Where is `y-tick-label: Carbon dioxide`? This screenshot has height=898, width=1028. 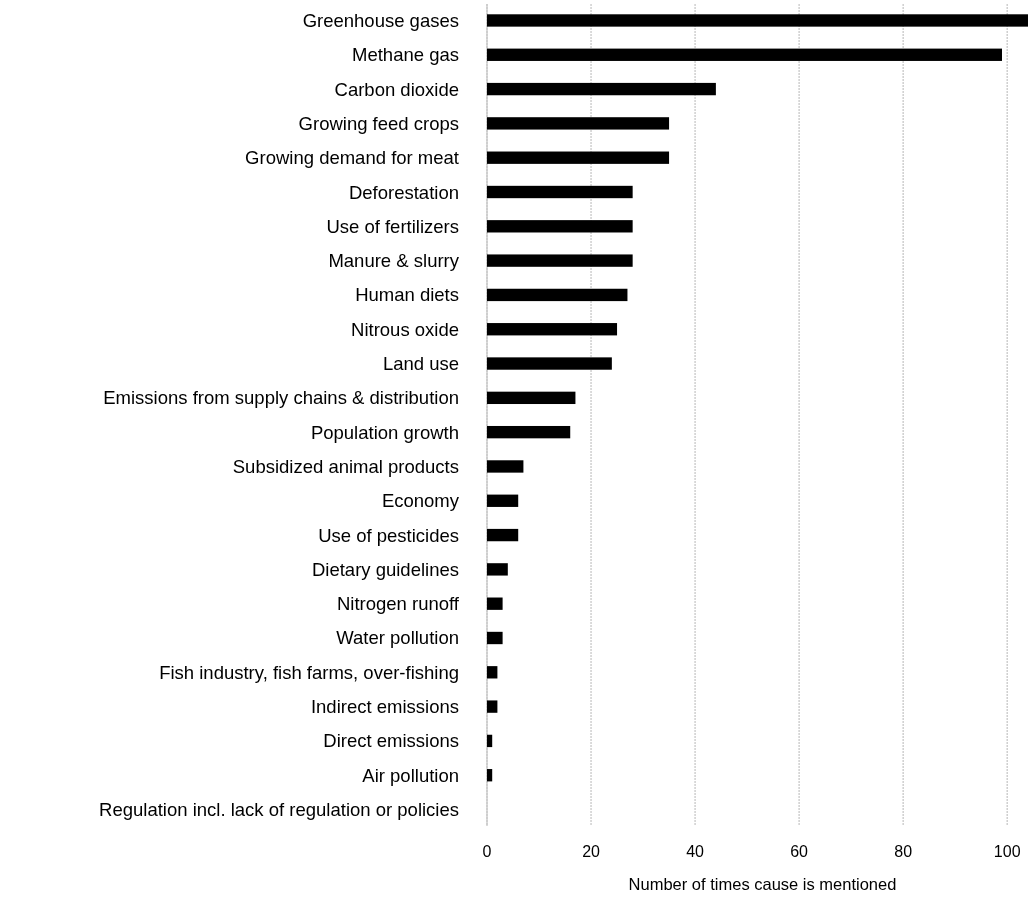 y-tick-label: Carbon dioxide is located at coordinates (396, 89).